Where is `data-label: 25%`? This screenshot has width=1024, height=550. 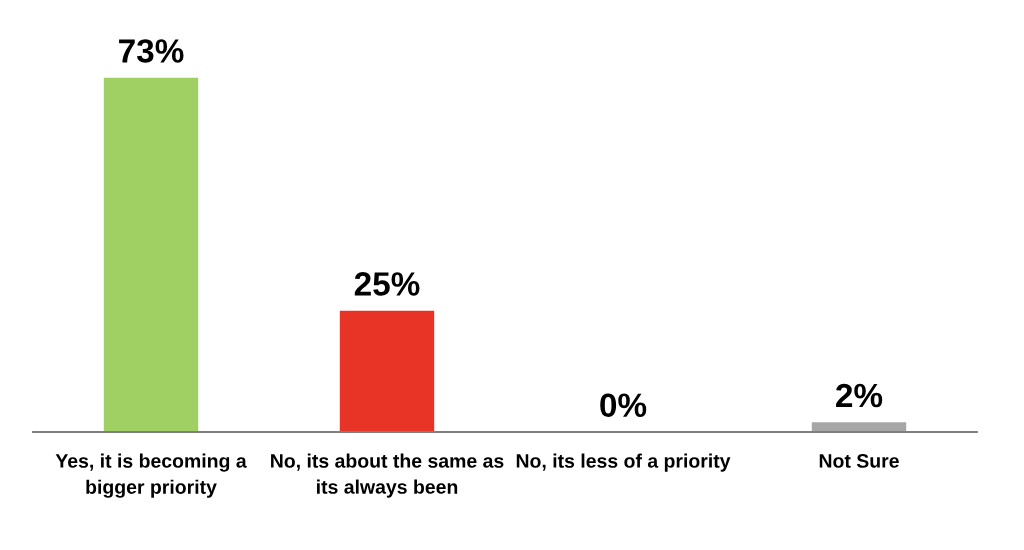
data-label: 25% is located at coordinates (387, 284).